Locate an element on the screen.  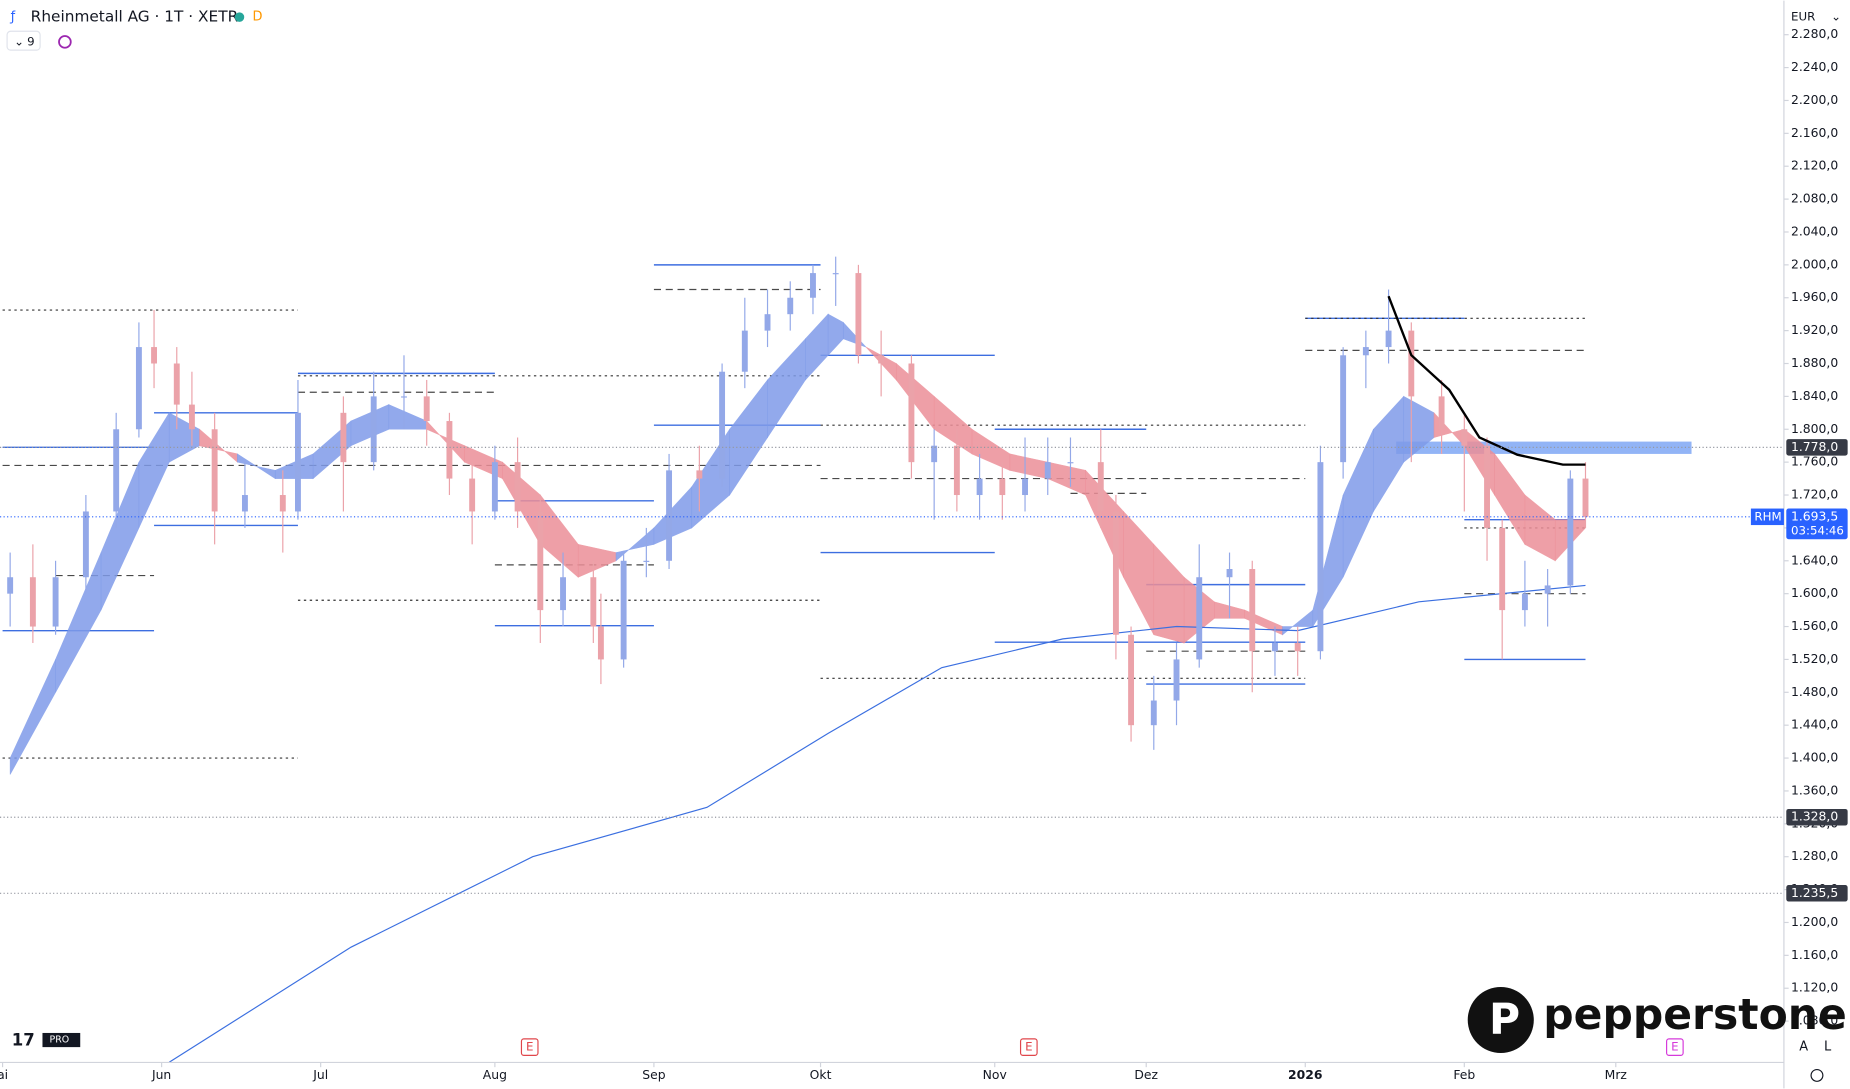
y-tick-label: 2.040,0 is located at coordinates (1814, 231).